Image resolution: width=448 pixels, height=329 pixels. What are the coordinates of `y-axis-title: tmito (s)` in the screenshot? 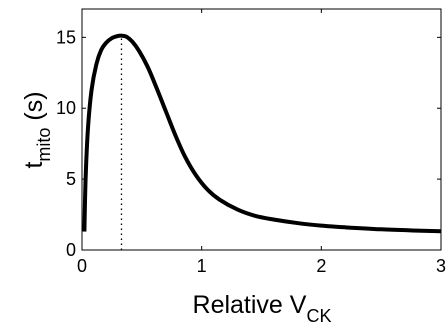 It's located at (37, 129).